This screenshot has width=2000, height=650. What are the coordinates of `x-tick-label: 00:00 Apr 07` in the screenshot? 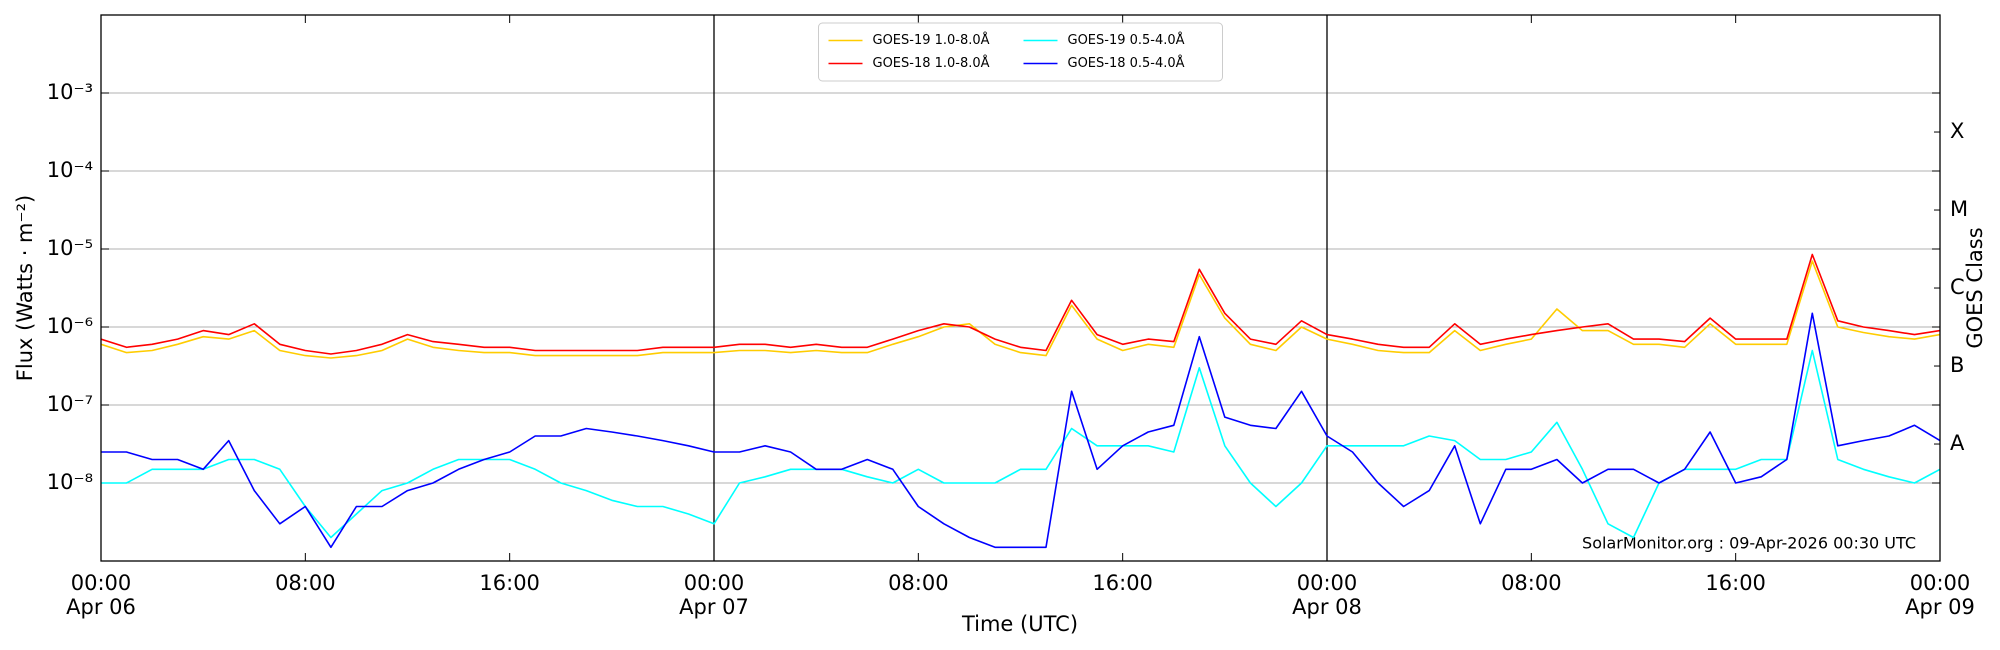 It's located at (714, 595).